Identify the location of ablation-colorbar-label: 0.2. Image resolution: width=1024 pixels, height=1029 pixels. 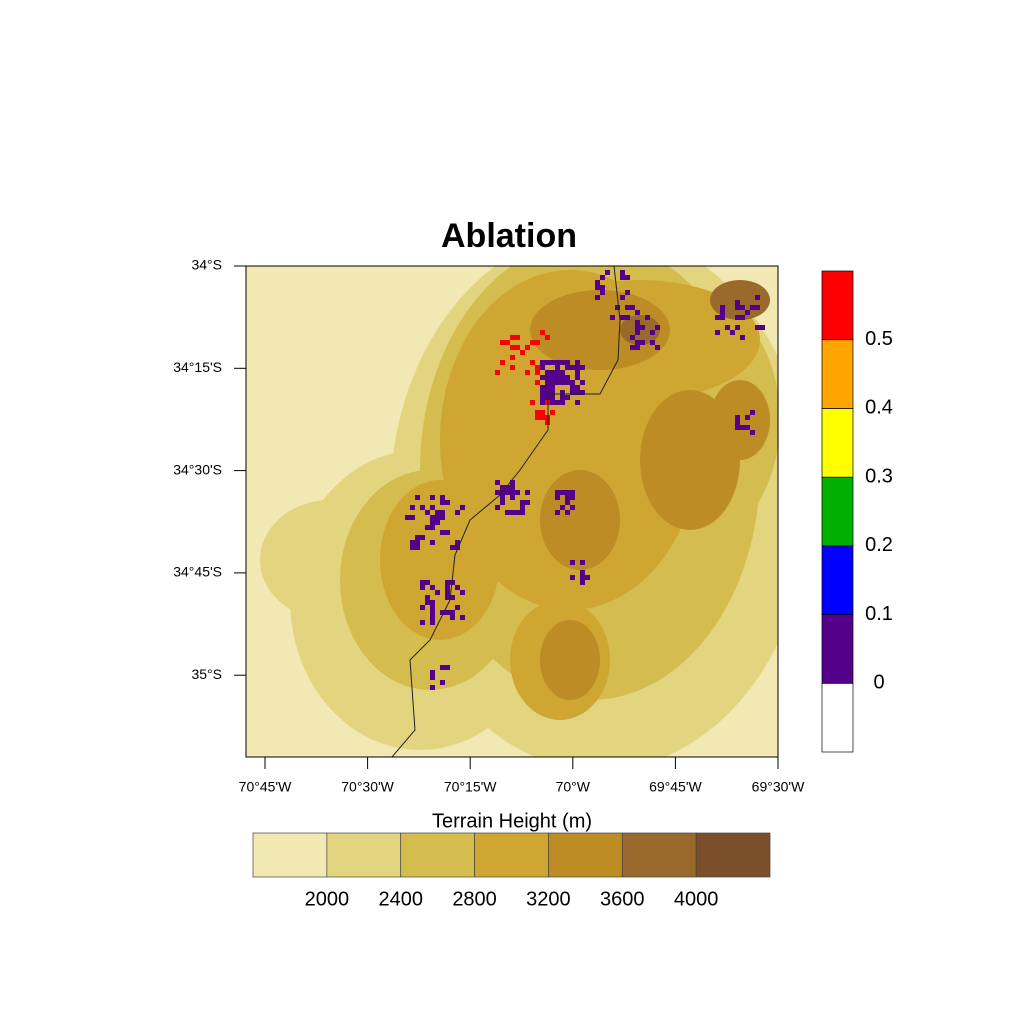
(879, 545).